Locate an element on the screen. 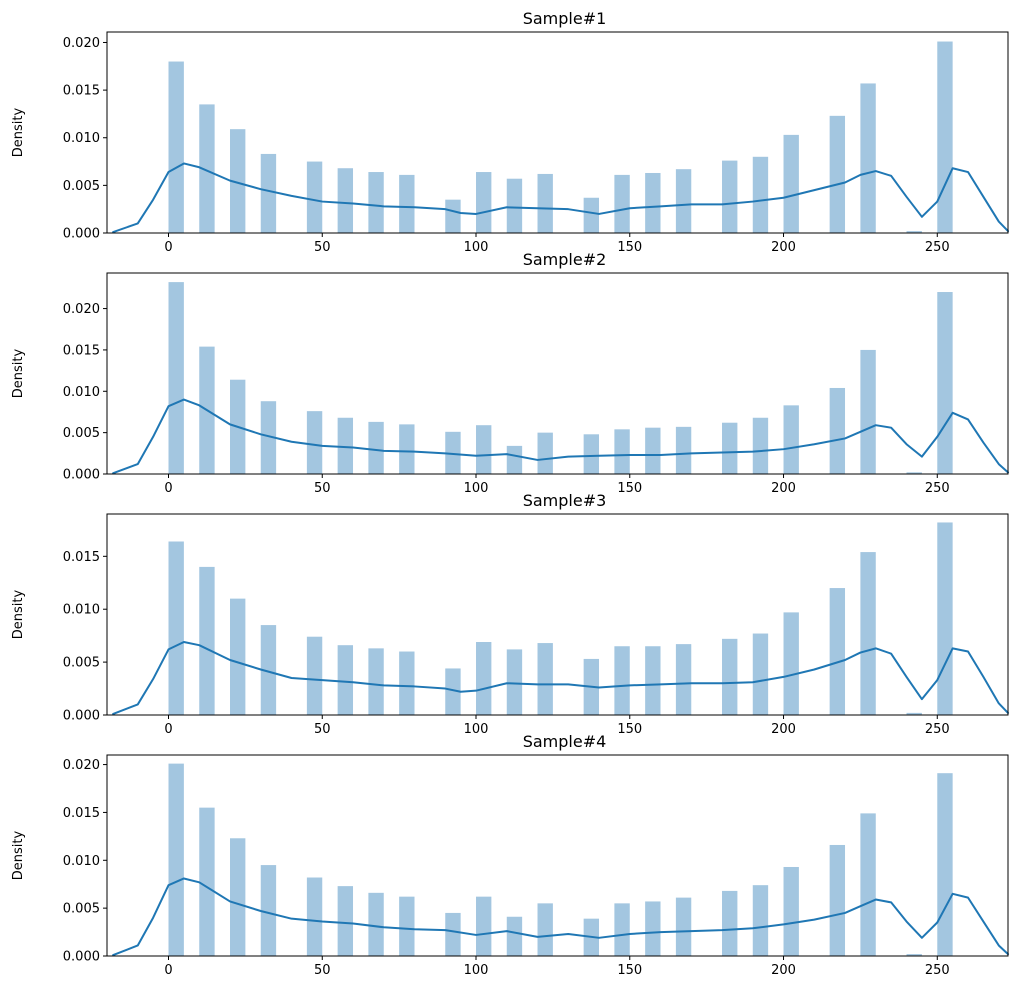 The height and width of the screenshot is (990, 1018). subplot-title: Sample#2 is located at coordinates (565, 259).